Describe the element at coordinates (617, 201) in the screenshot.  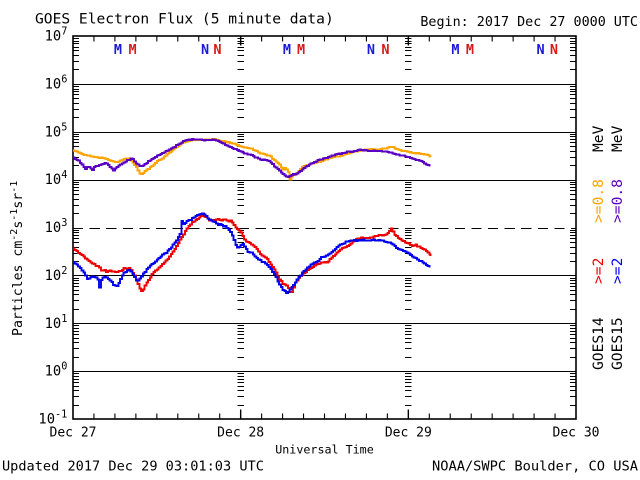
I see `legend-goes15-seg2: >=0.8` at that location.